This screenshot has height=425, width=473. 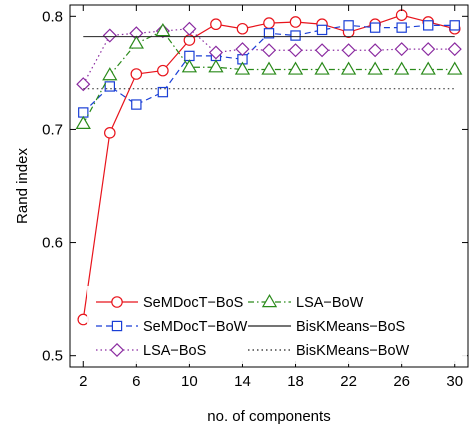 What do you see at coordinates (242, 381) in the screenshot?
I see `x-tick-label: 14` at bounding box center [242, 381].